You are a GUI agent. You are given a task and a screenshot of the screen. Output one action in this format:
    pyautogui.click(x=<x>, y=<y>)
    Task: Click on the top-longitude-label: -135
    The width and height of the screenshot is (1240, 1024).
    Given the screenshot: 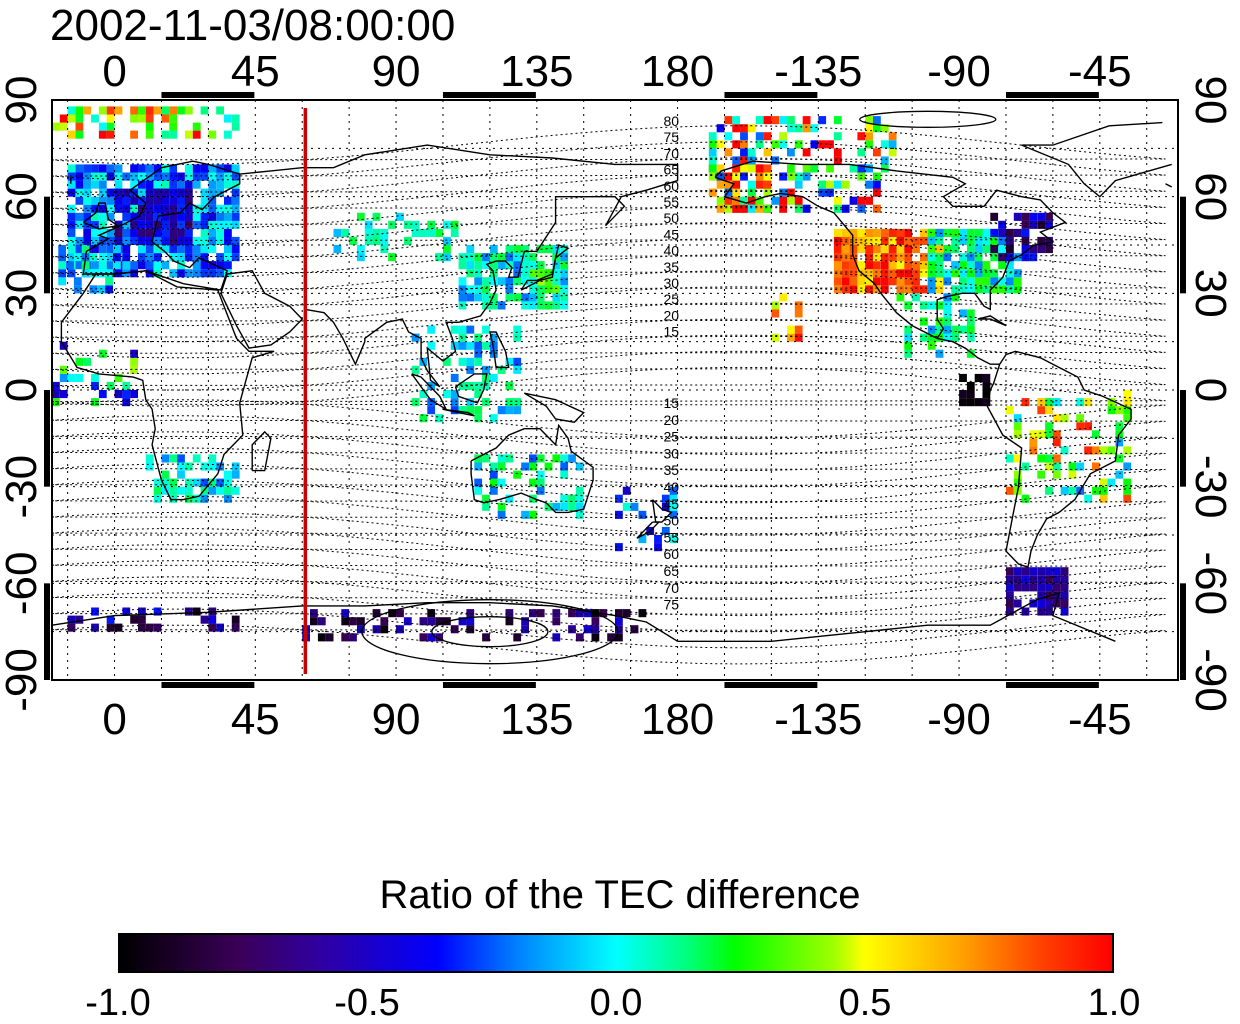 What is the action you would take?
    pyautogui.click(x=818, y=71)
    